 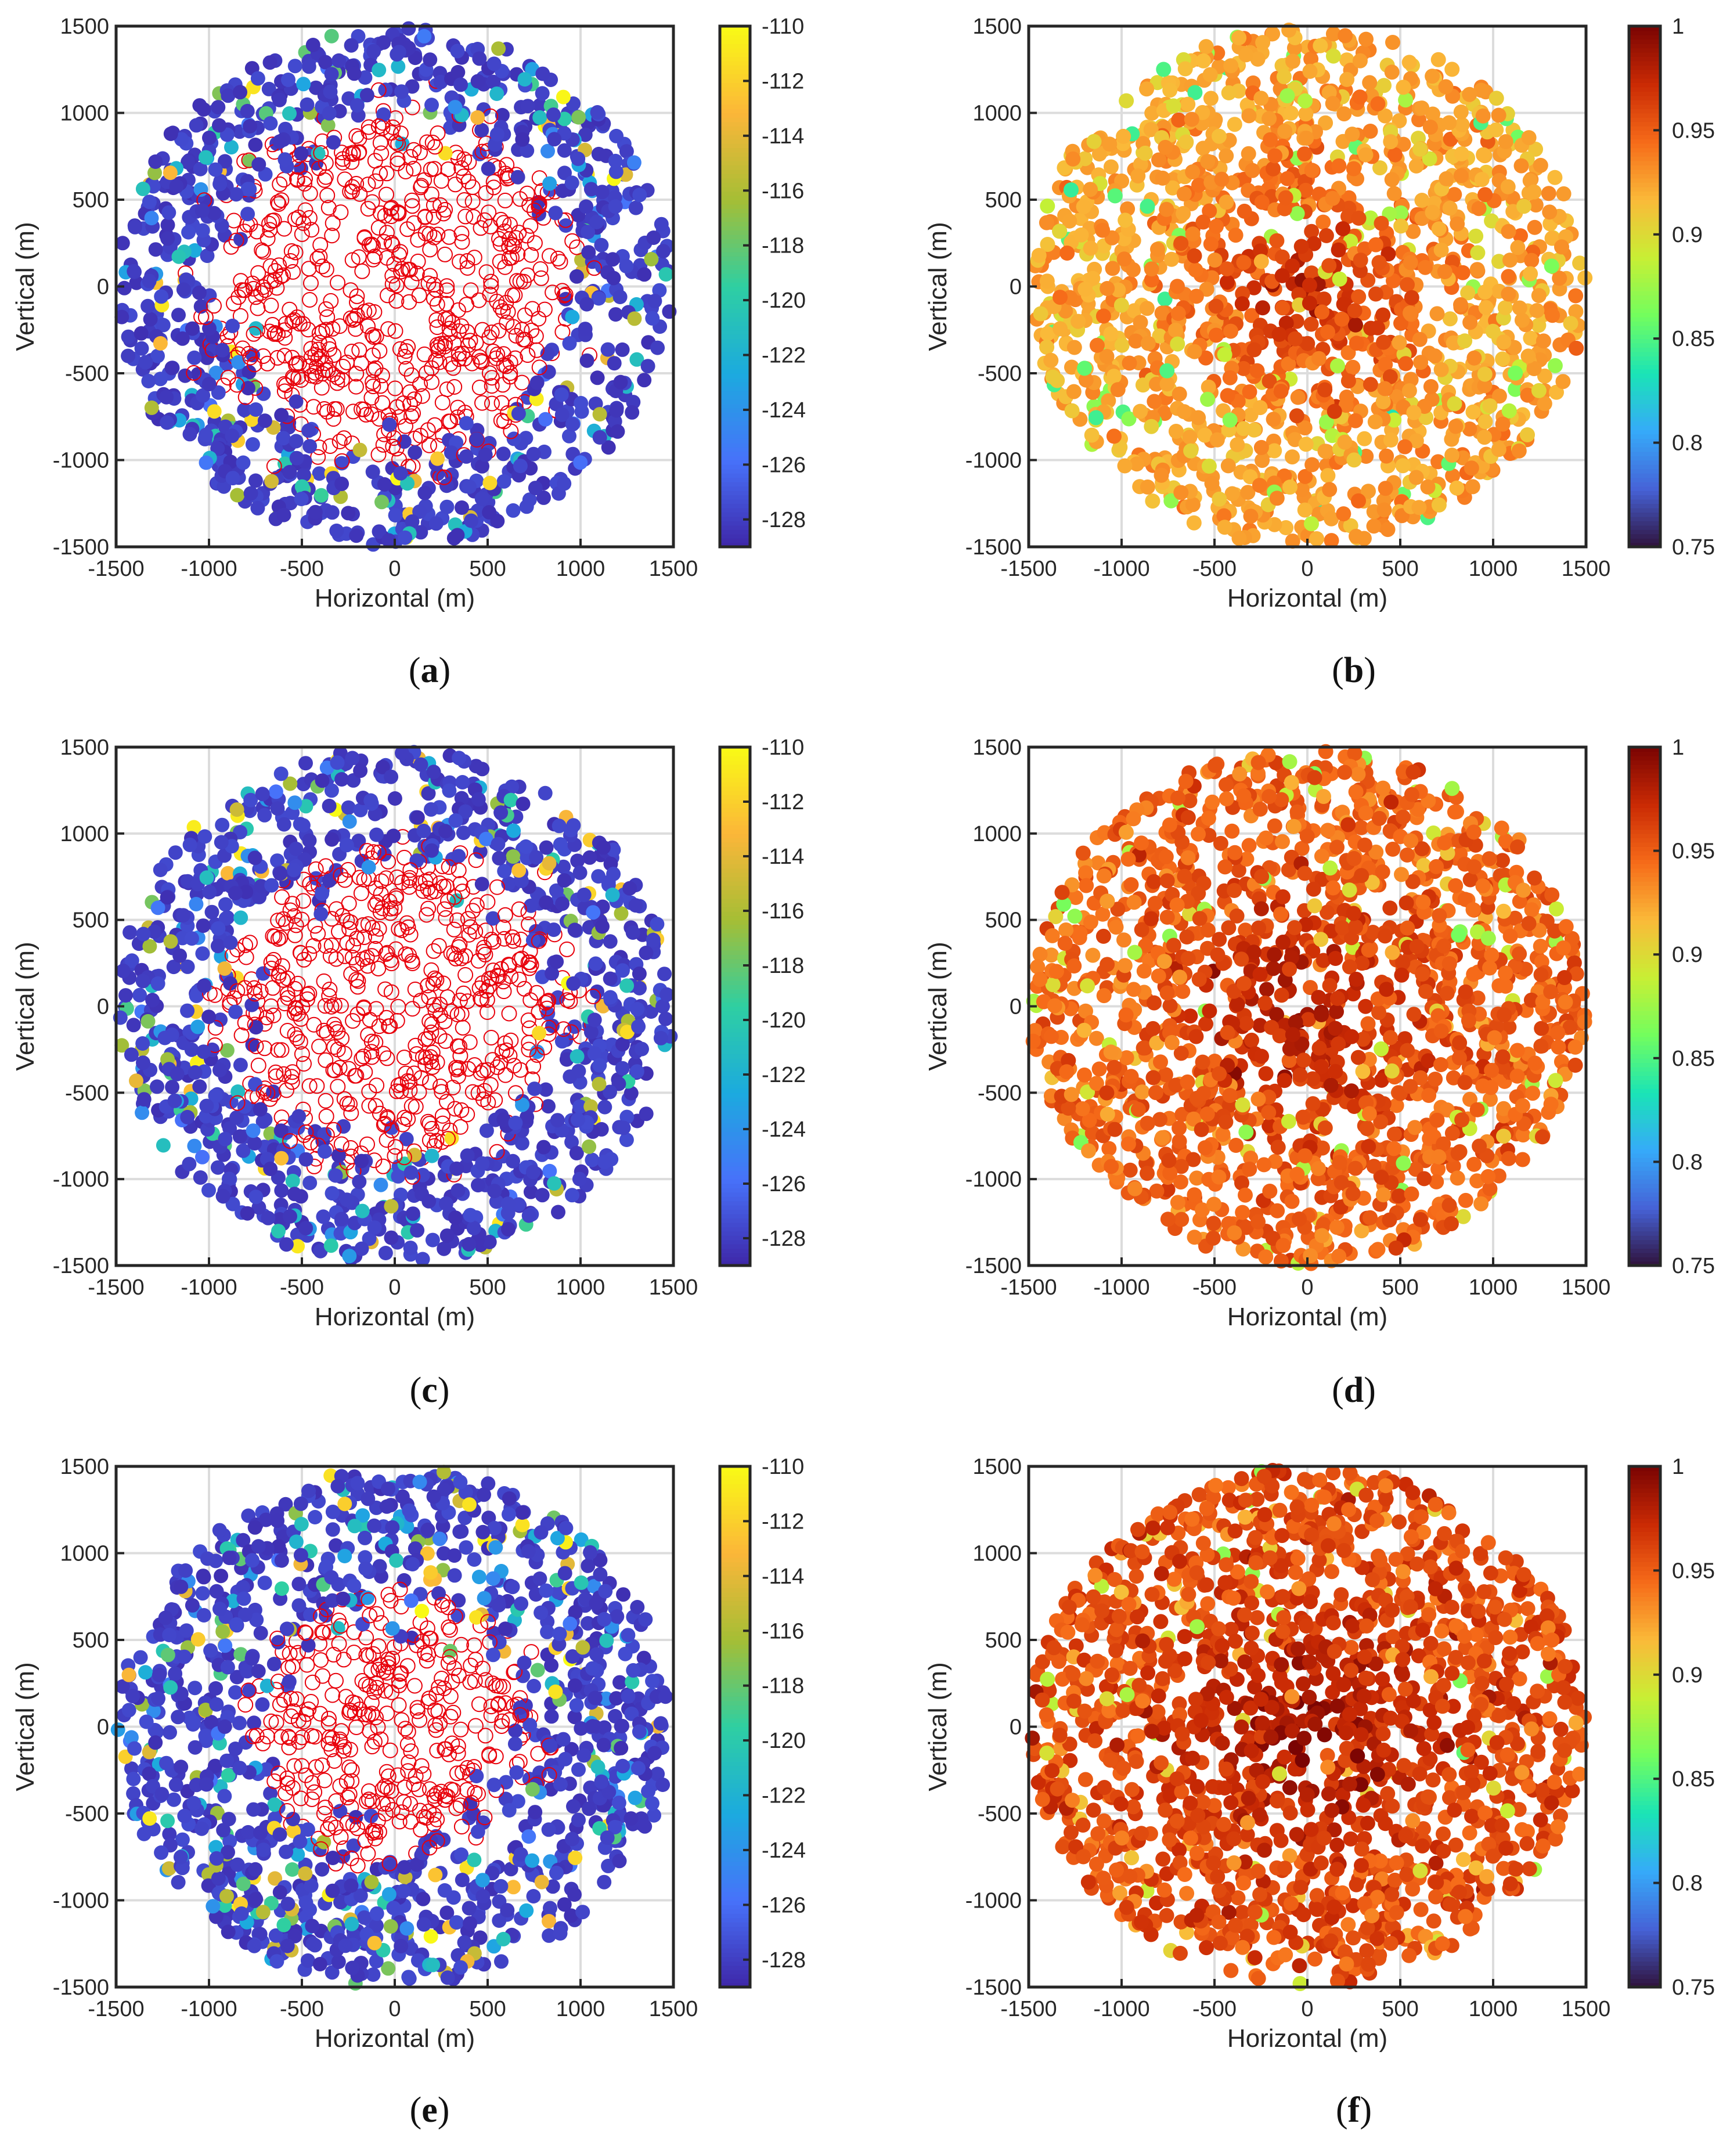 I want to click on x-tick-label: 1000, so click(x=1493, y=569).